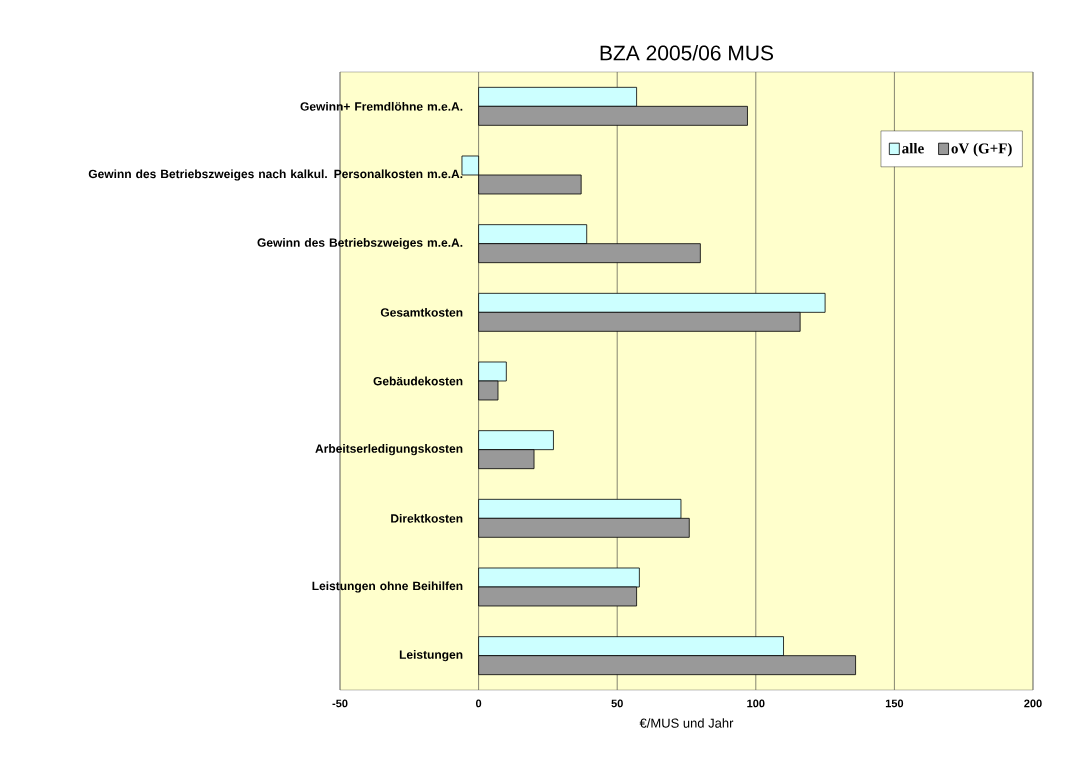  Describe the element at coordinates (1033, 703) in the screenshot. I see `x-tick-label: 200` at that location.